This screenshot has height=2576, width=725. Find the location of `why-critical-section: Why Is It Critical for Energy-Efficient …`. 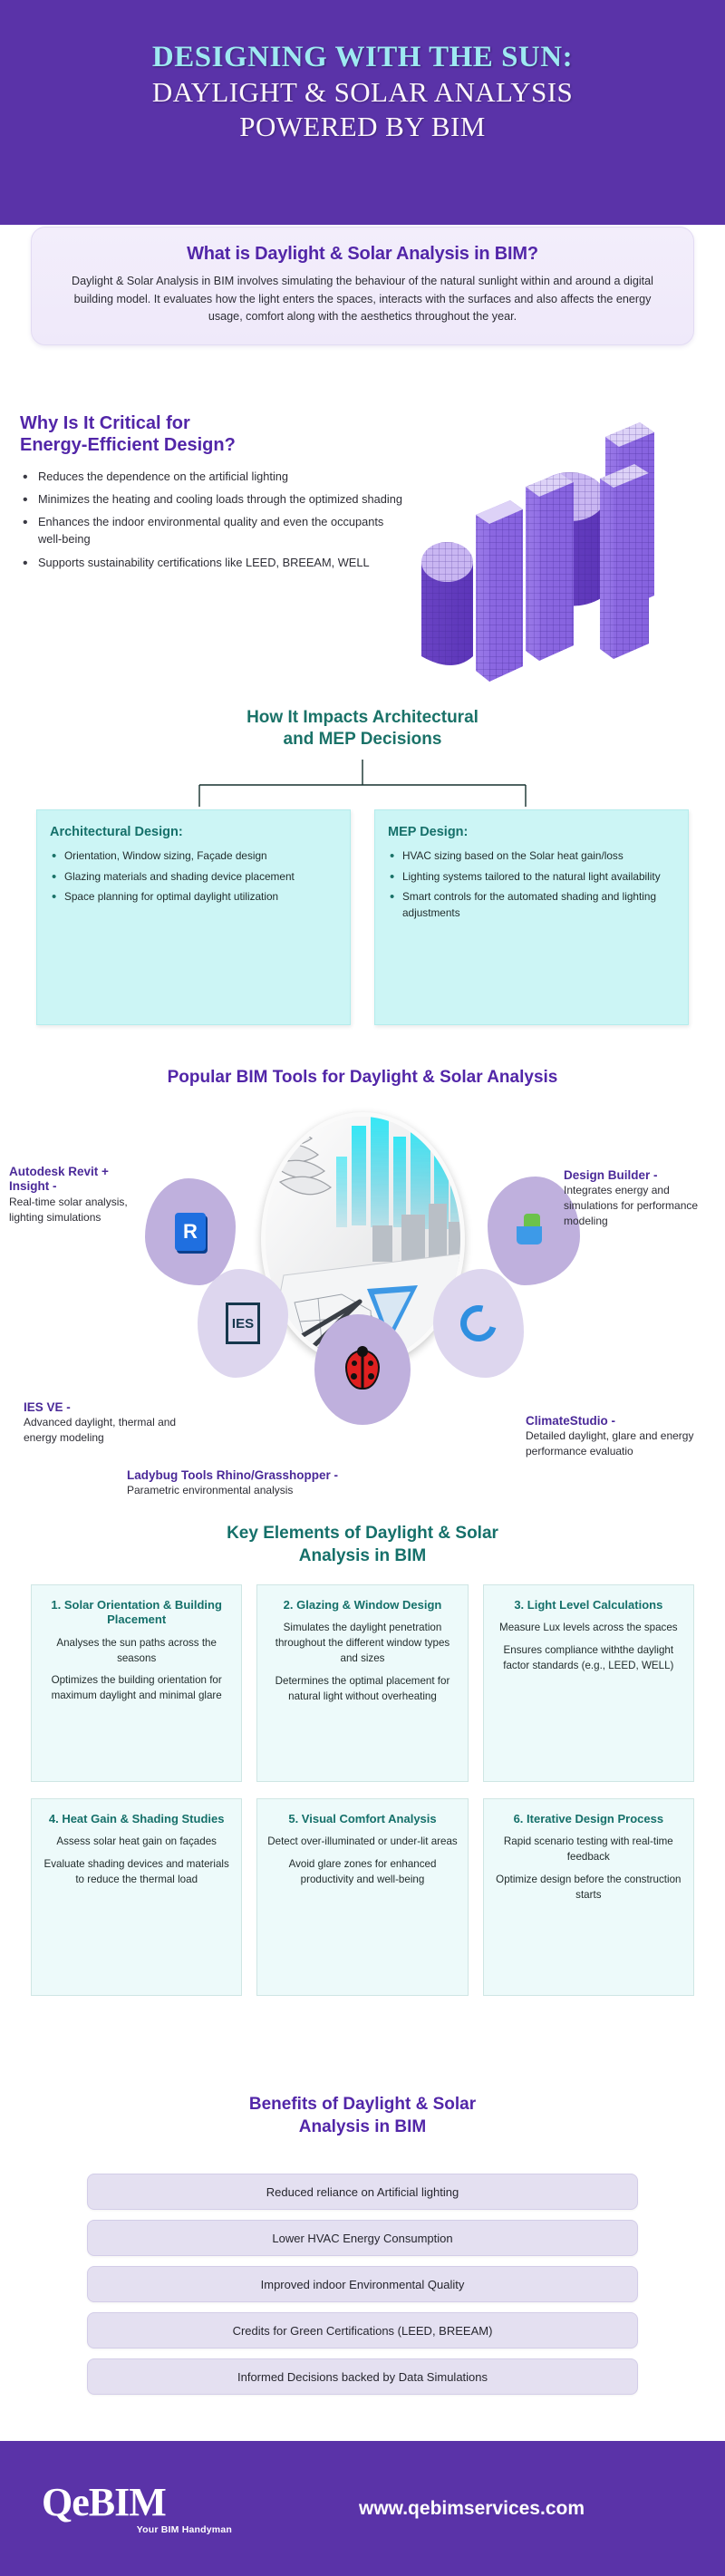

why-critical-section: Why Is It Critical for Energy-Efficient … is located at coordinates (215, 494).